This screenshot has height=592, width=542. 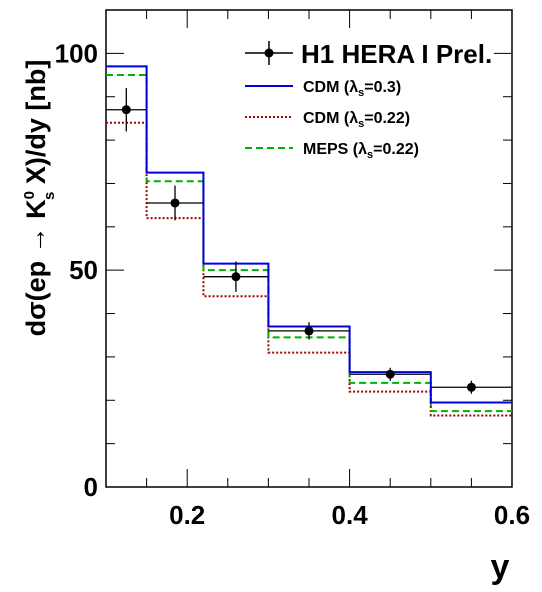 What do you see at coordinates (269, 53) in the screenshot?
I see `legend-swatch-marker` at bounding box center [269, 53].